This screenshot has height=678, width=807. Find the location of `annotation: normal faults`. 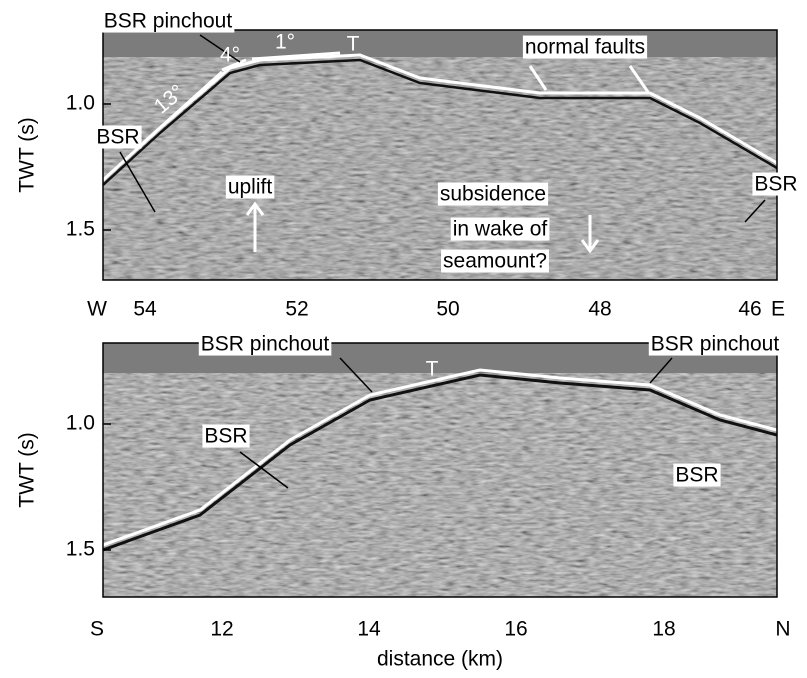

annotation: normal faults is located at coordinates (585, 47).